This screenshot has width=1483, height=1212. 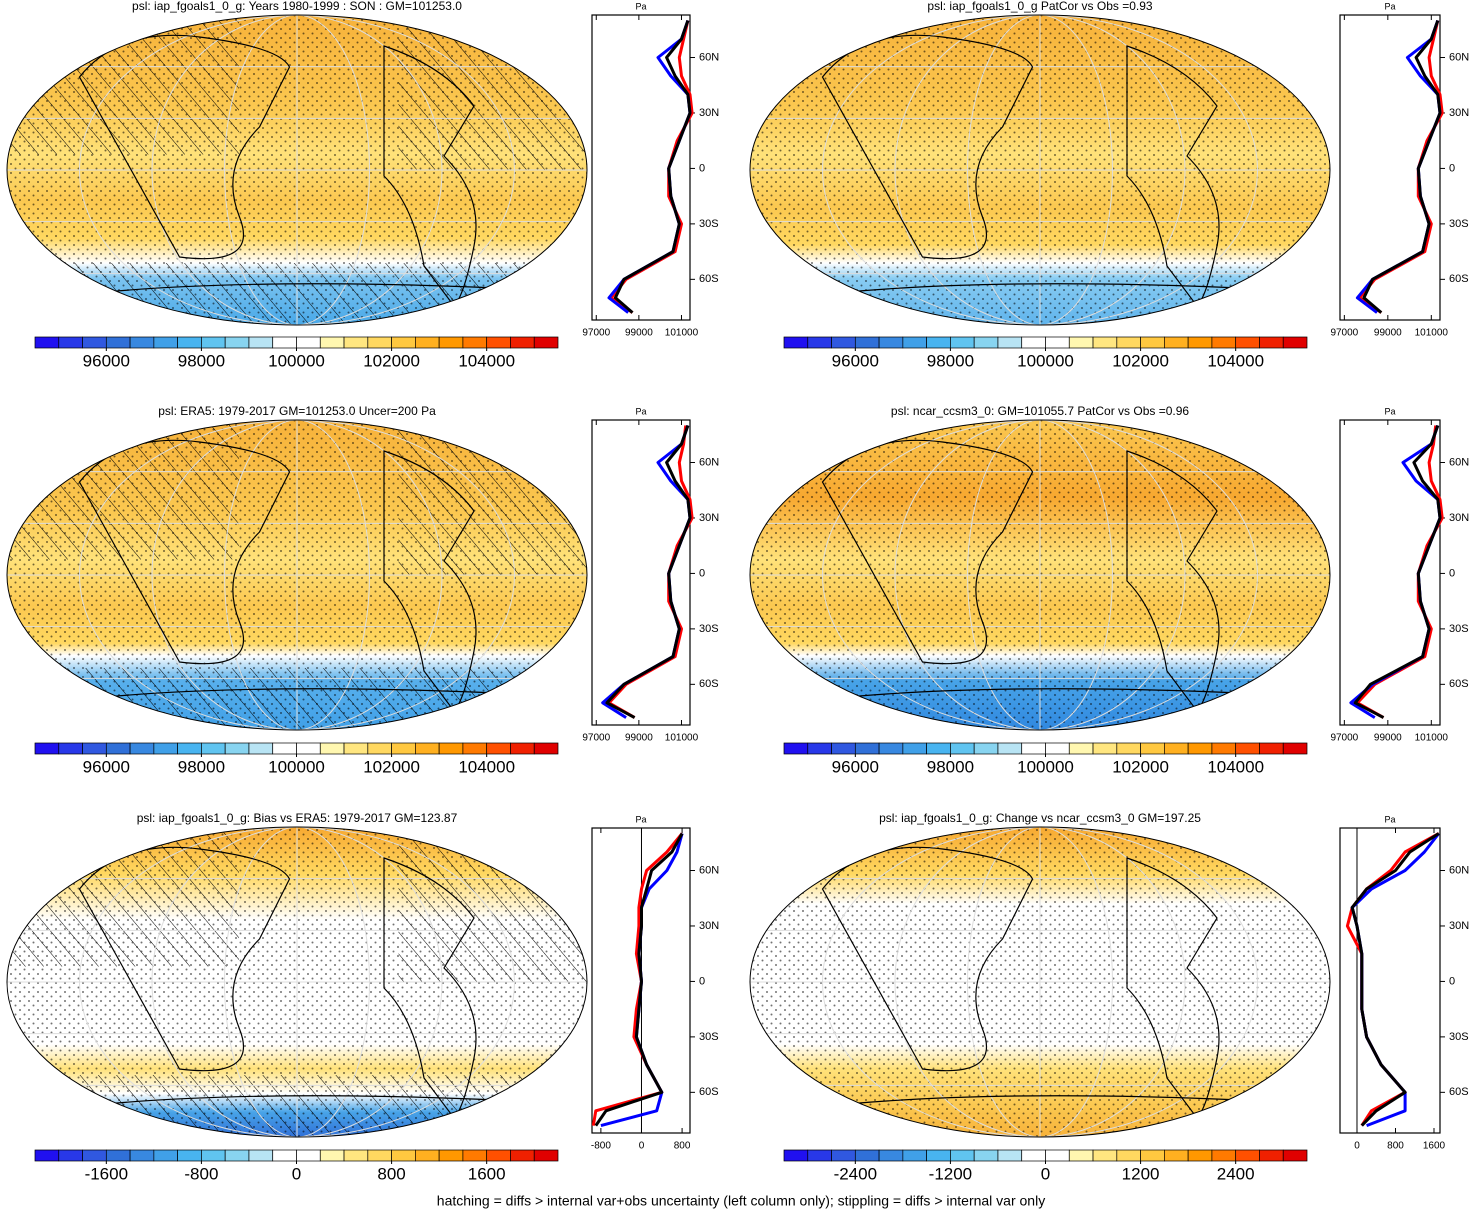 I want to click on coastline, so click(x=927, y=959).